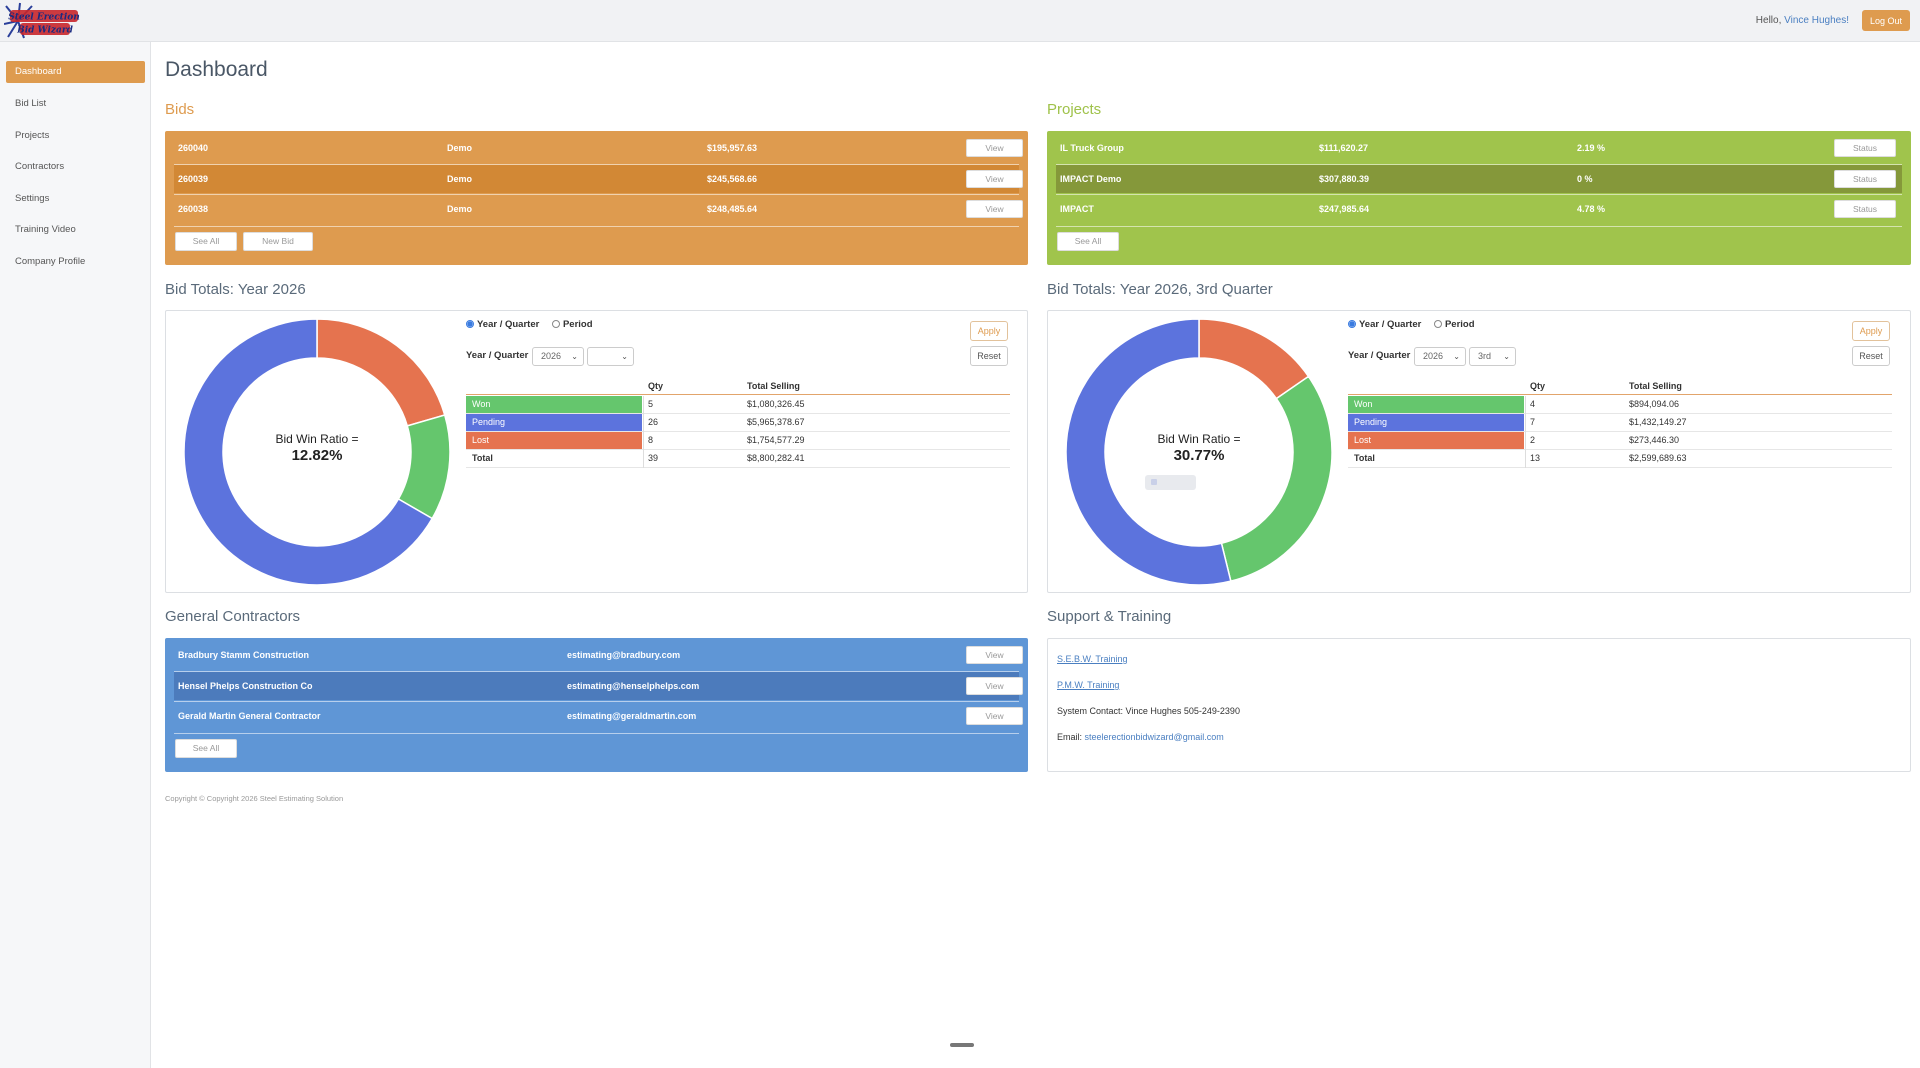  What do you see at coordinates (1077, 209) in the screenshot?
I see `project-name: IMPACT` at bounding box center [1077, 209].